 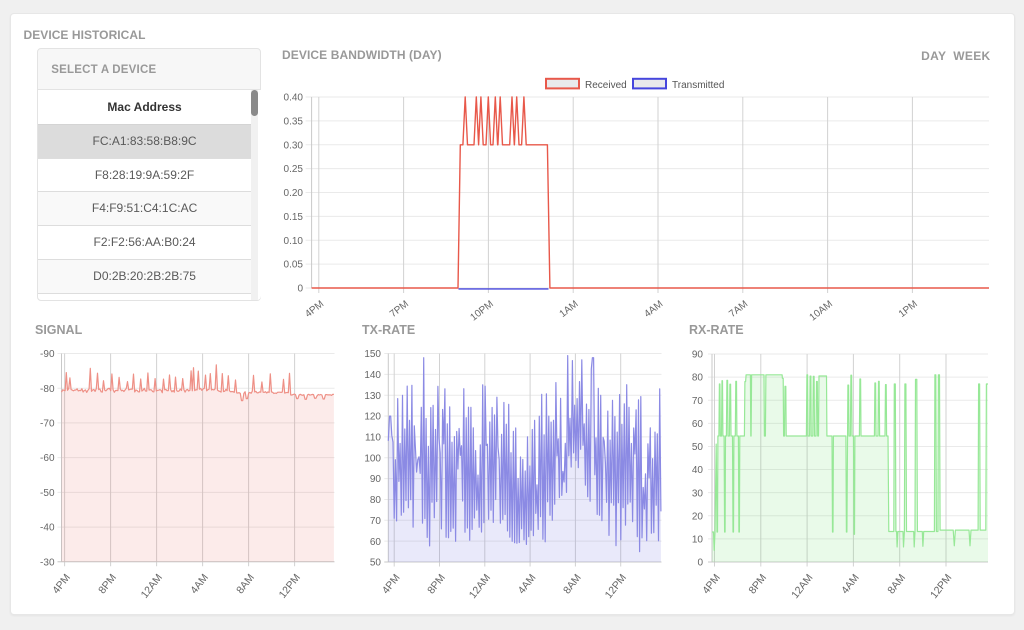 What do you see at coordinates (481, 311) in the screenshot?
I see `svg-text: 10PM` at bounding box center [481, 311].